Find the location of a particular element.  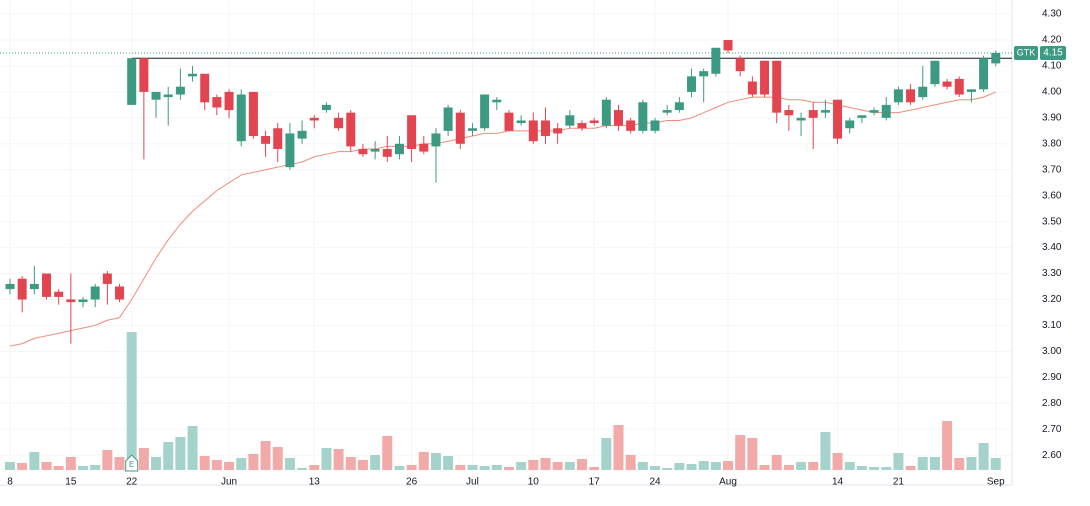

earnings-label: E is located at coordinates (131, 464).